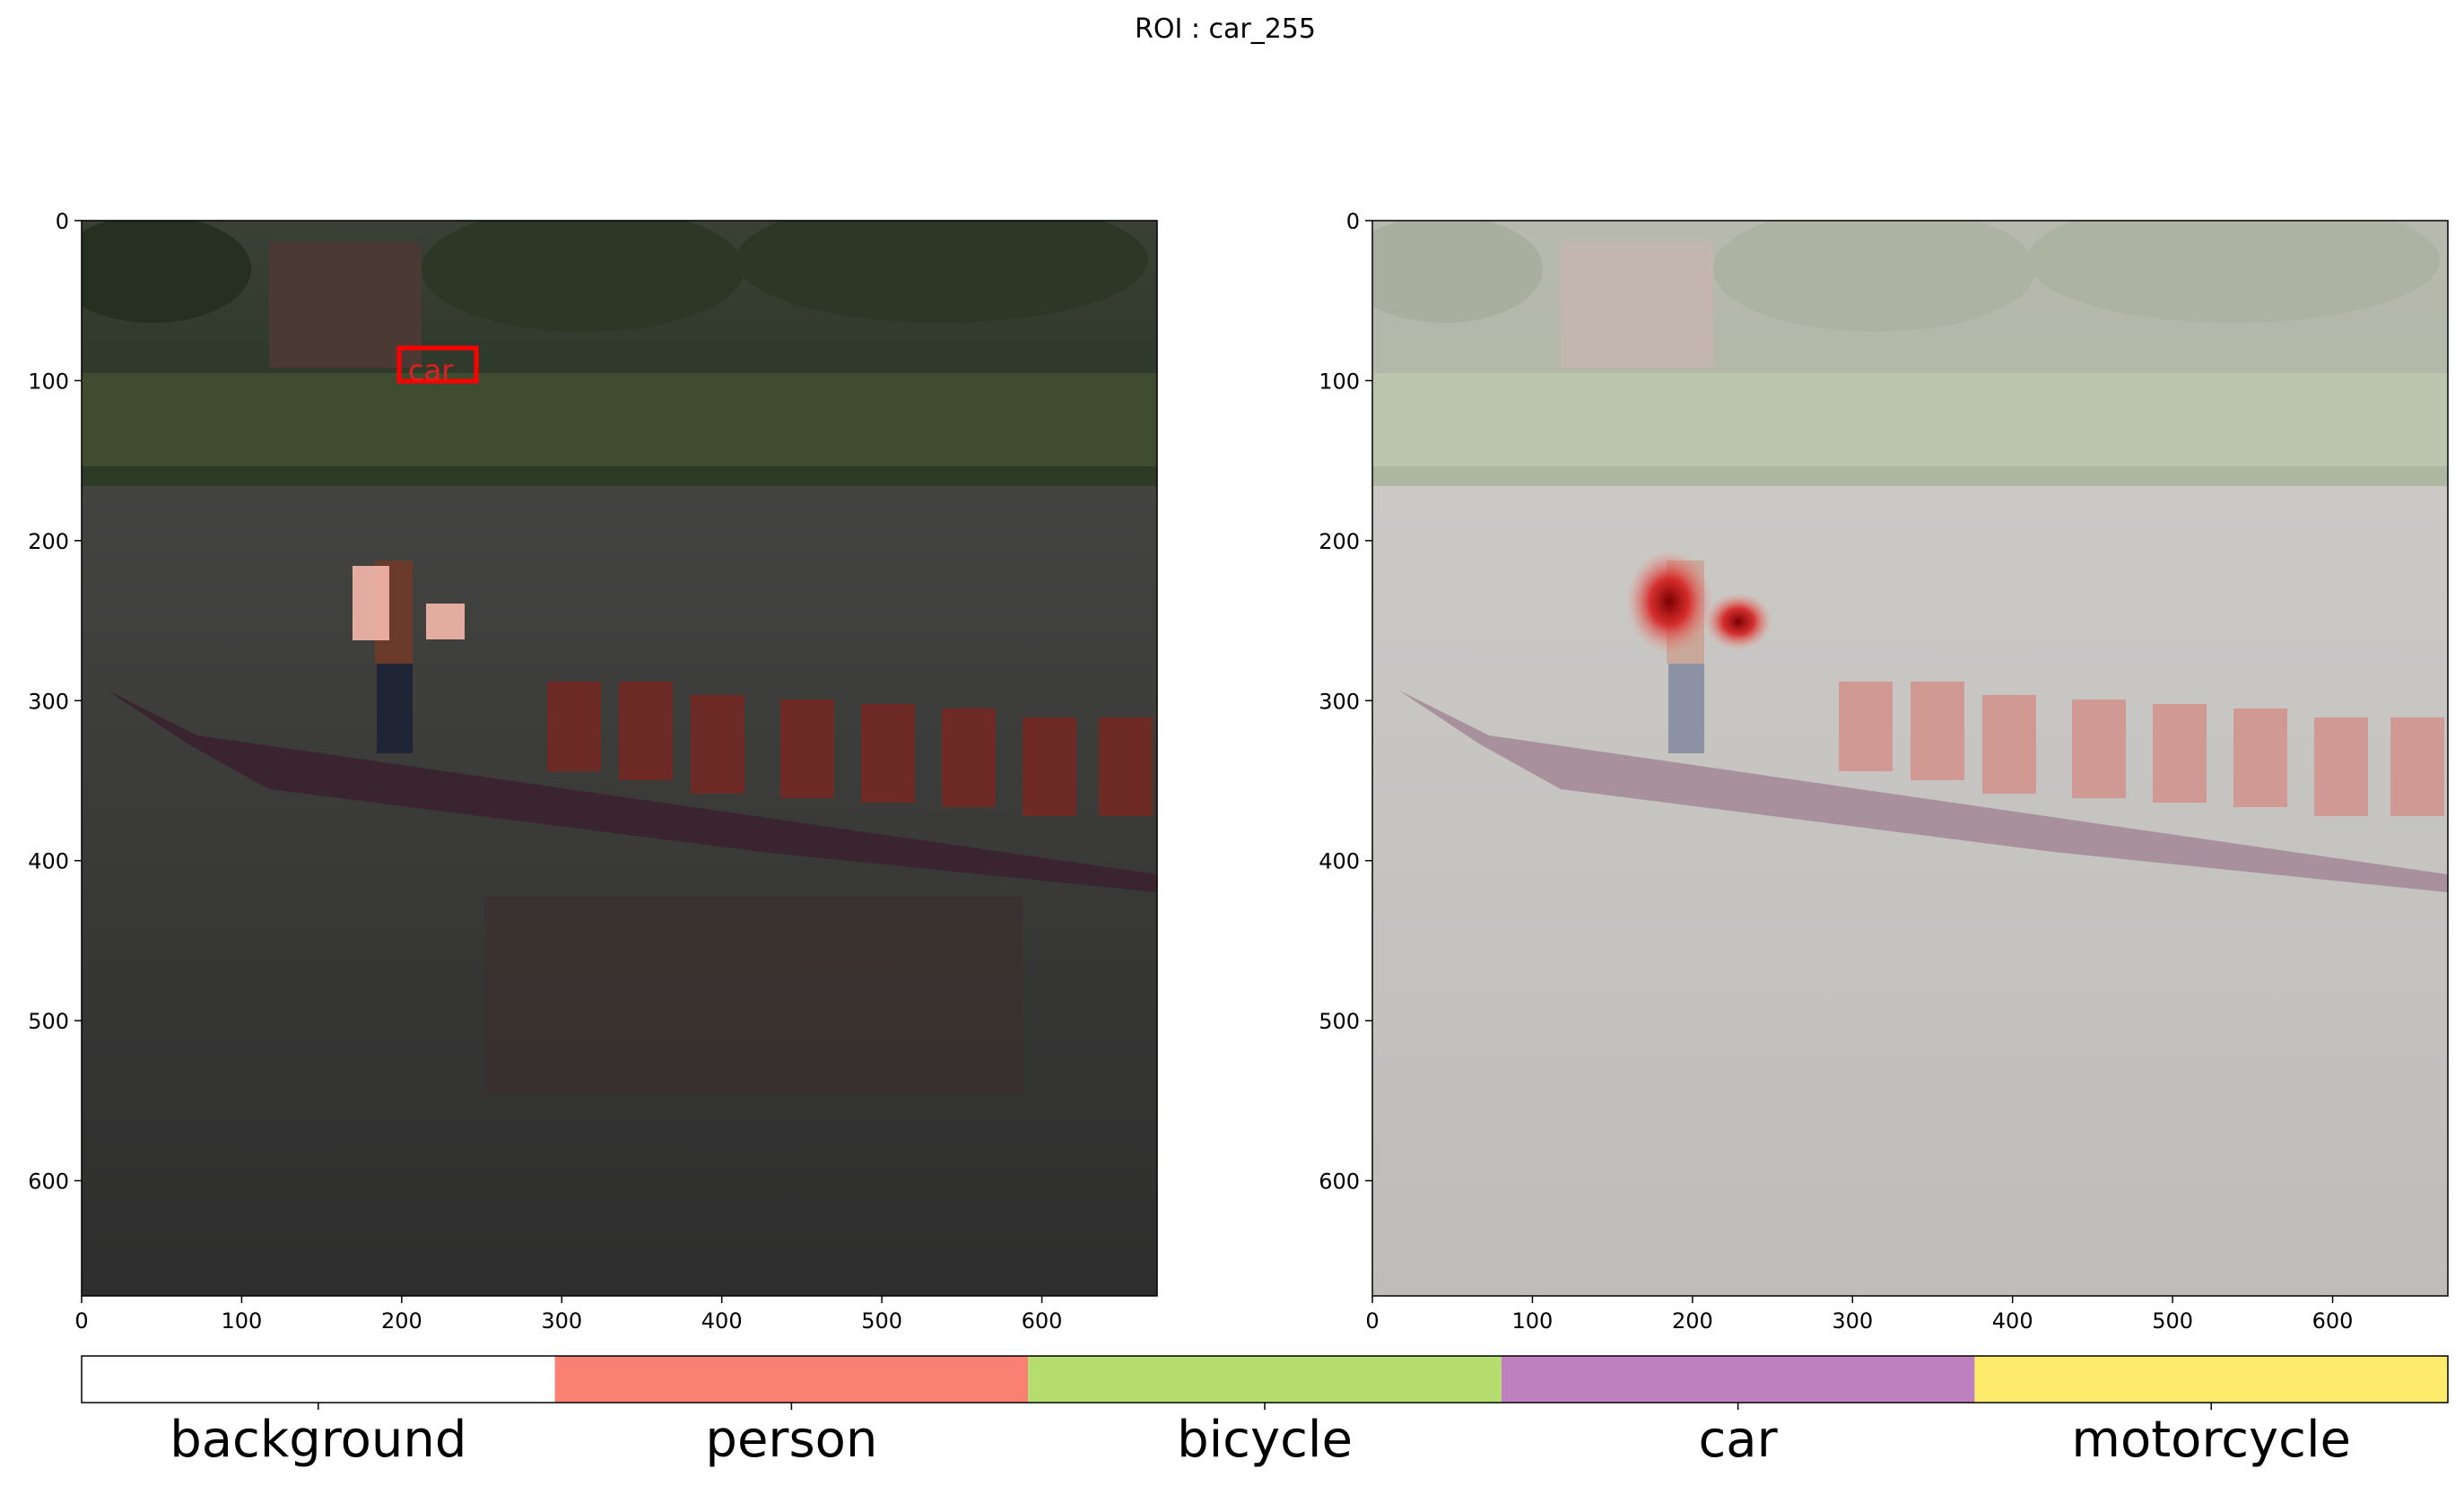 This screenshot has height=1486, width=2464. I want to click on right-xtick-label: 100, so click(1533, 1321).